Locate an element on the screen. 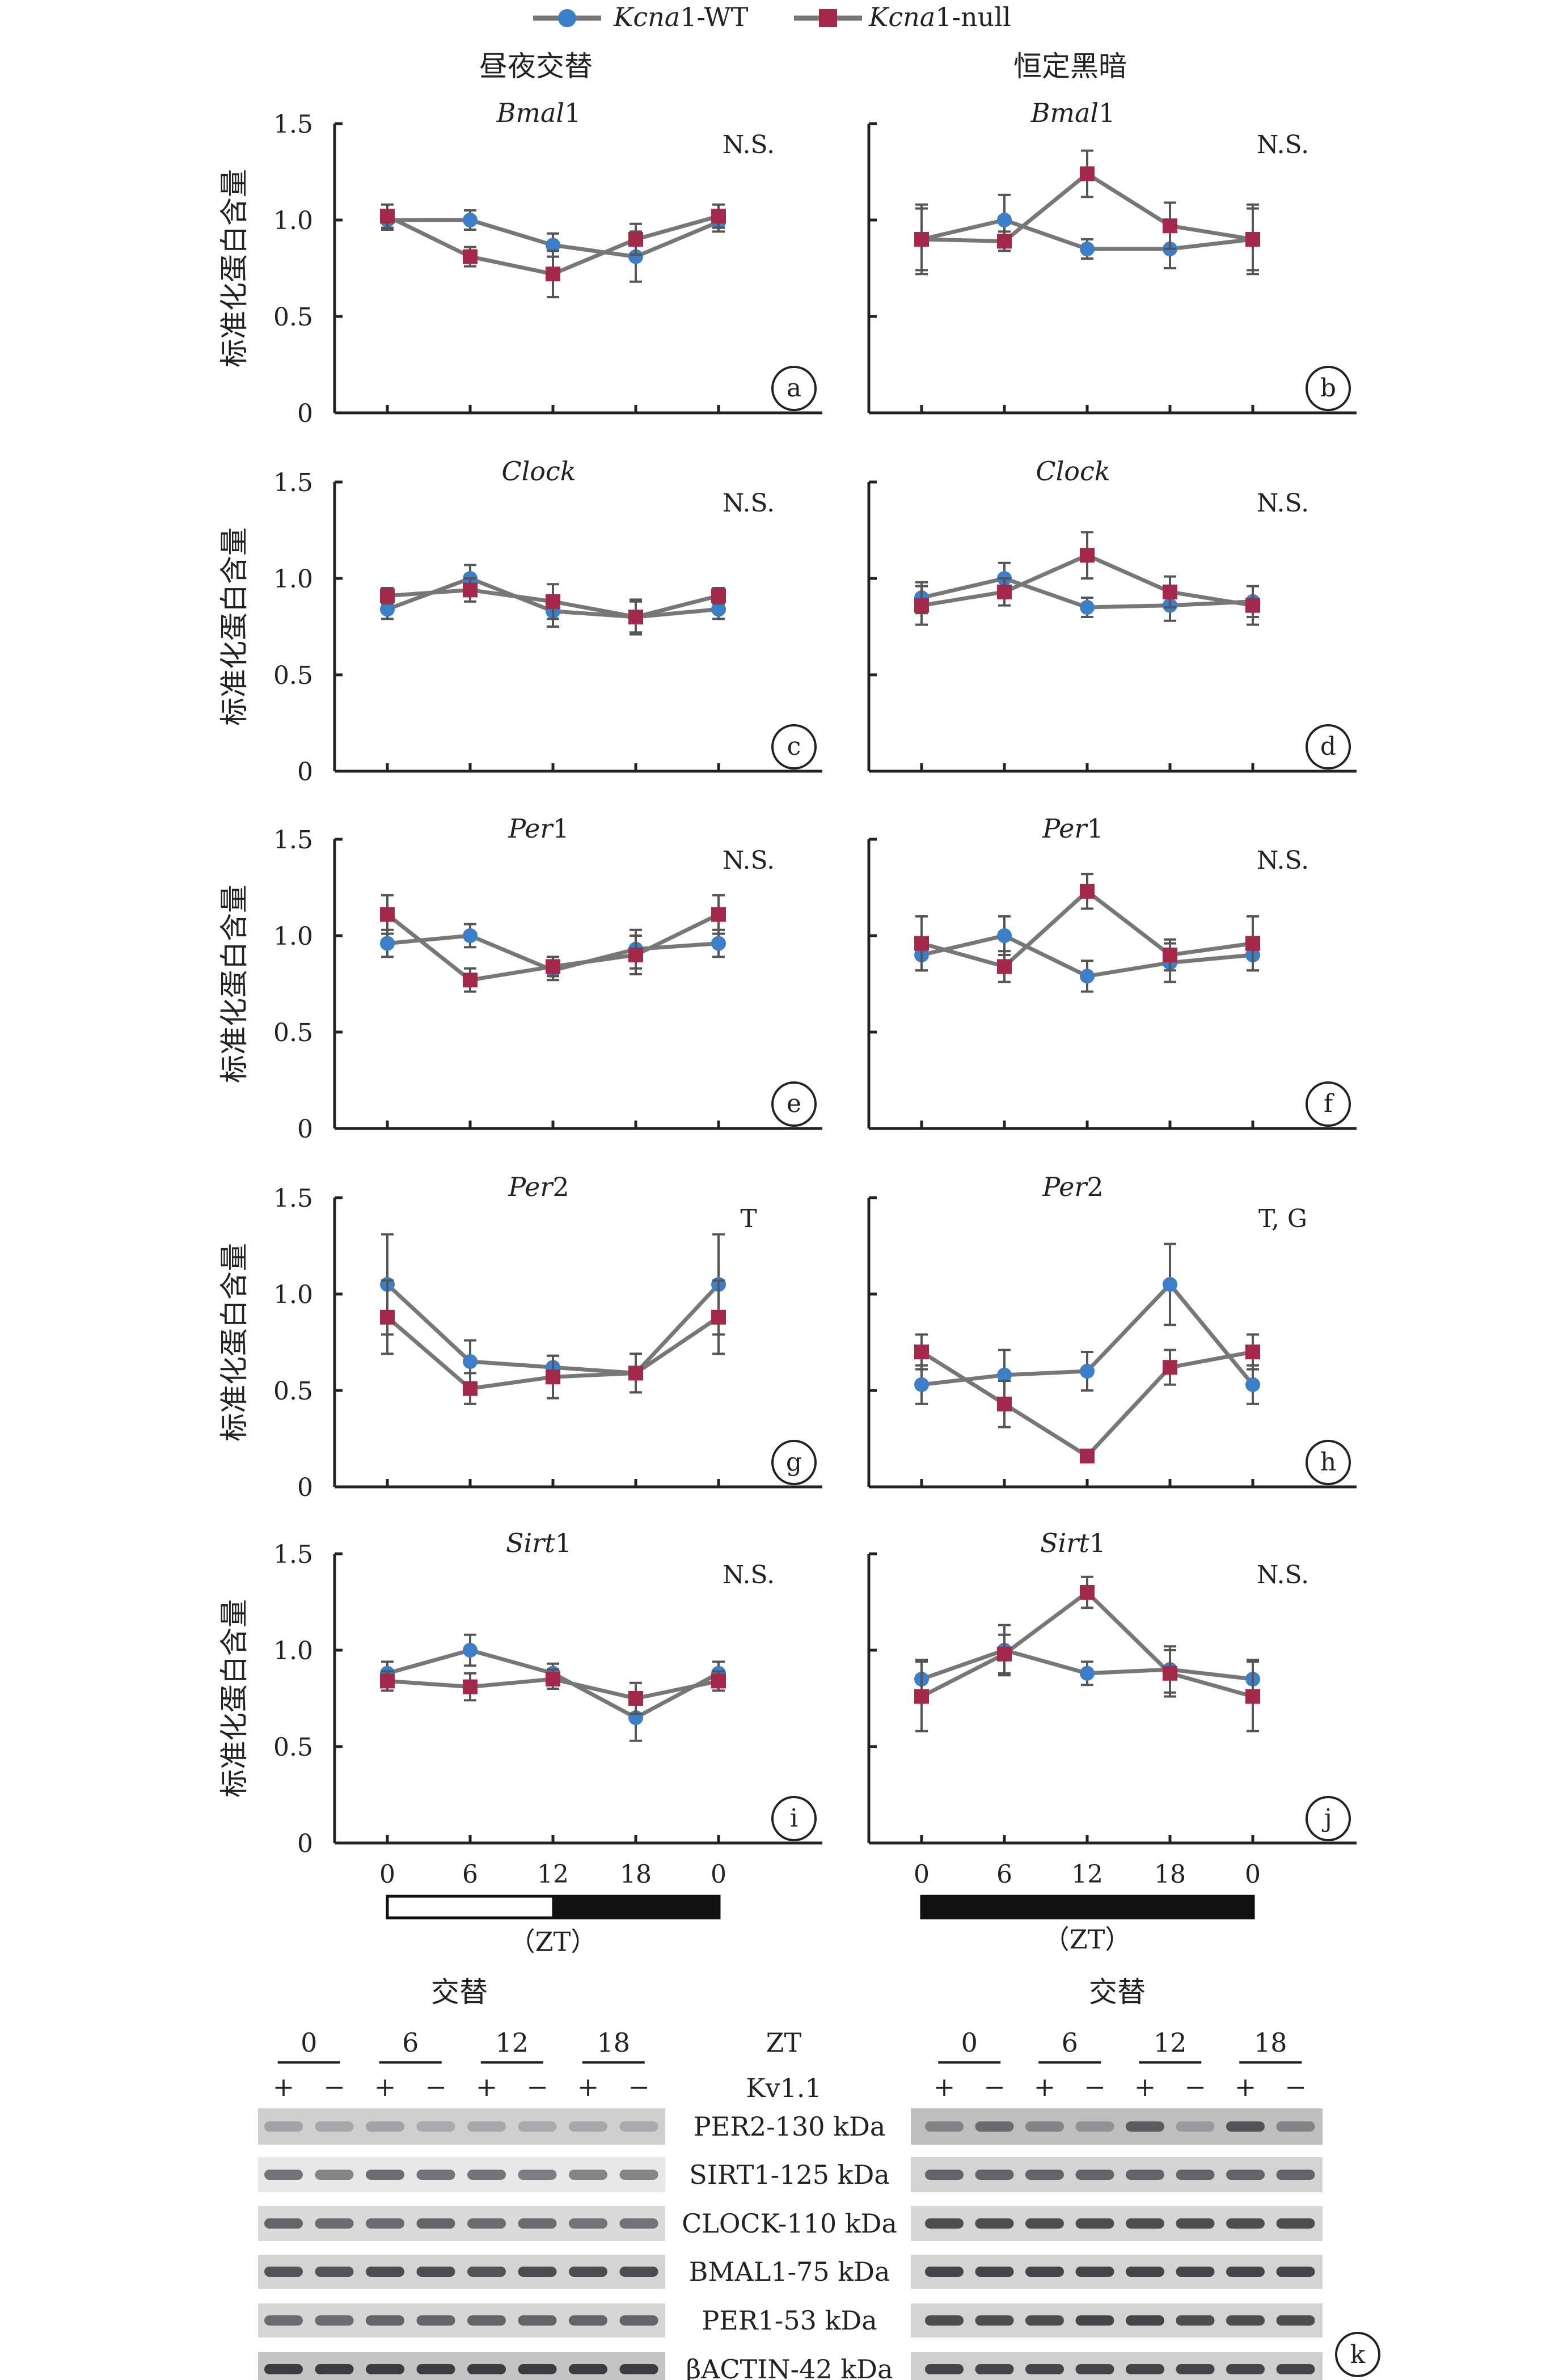 This screenshot has height=2380, width=1563. y-tick-label: 0.5 is located at coordinates (293, 1392).